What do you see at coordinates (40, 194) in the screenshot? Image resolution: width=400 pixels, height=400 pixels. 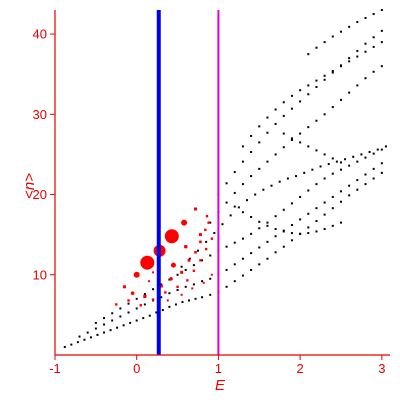 I see `y-tick-label: 20` at bounding box center [40, 194].